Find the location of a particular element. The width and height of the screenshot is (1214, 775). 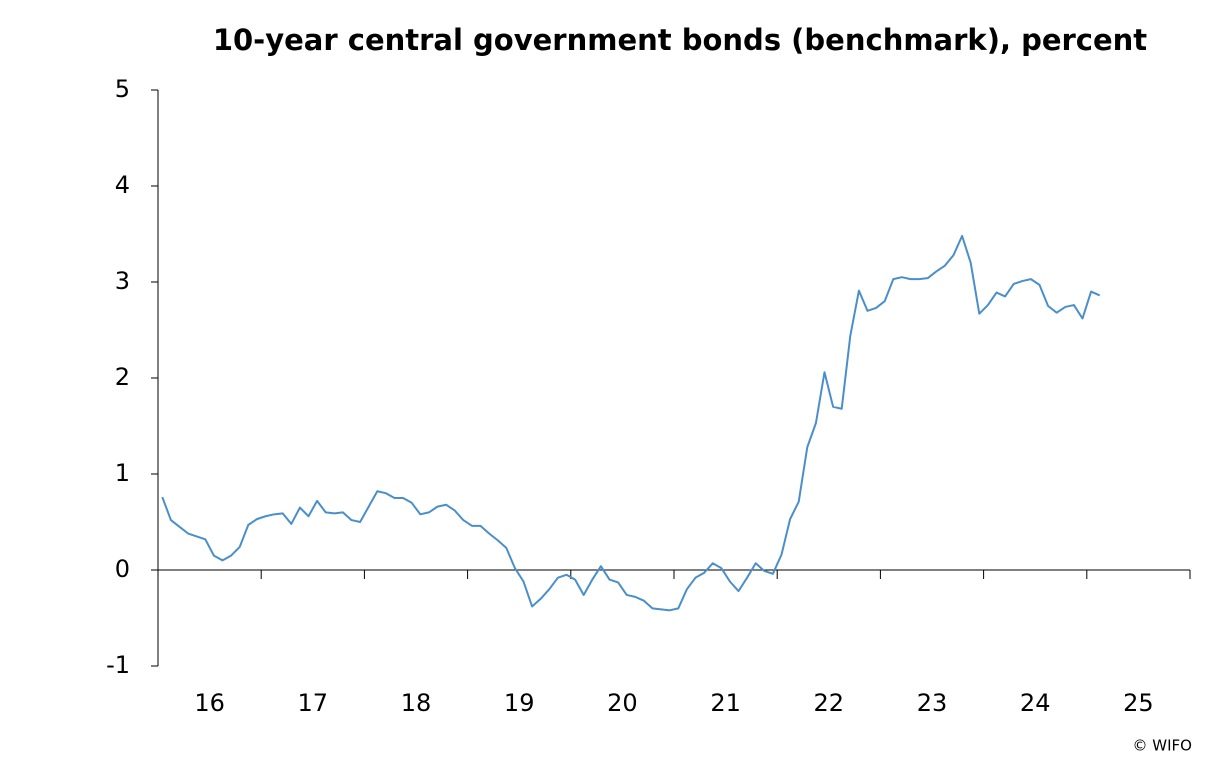

x-tick-label: 17 is located at coordinates (313, 703).